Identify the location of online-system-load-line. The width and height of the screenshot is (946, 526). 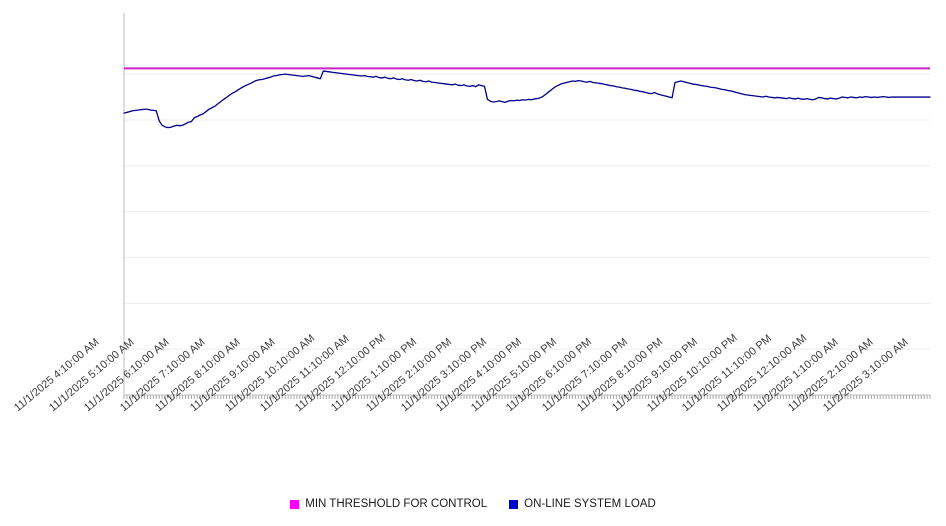
(527, 99).